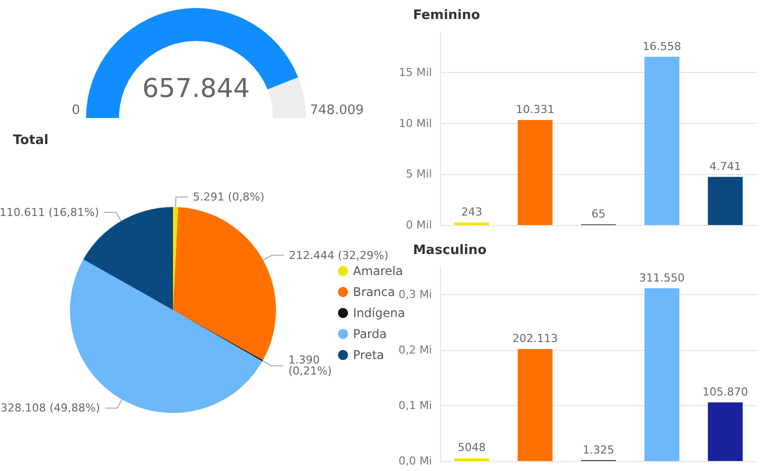  Describe the element at coordinates (76, 110) in the screenshot. I see `text: 0` at that location.